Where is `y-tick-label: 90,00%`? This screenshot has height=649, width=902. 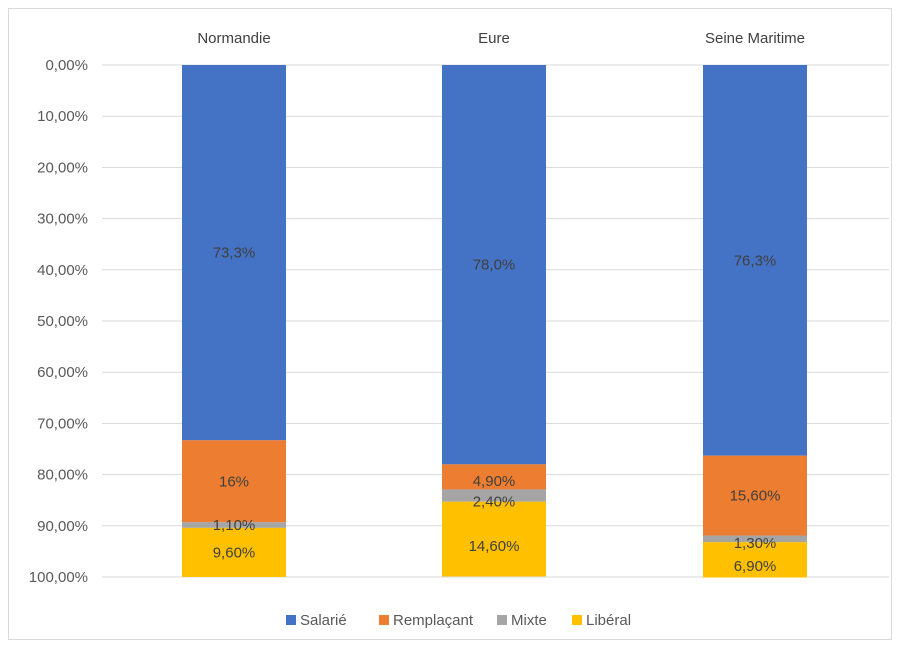 y-tick-label: 90,00% is located at coordinates (62, 526).